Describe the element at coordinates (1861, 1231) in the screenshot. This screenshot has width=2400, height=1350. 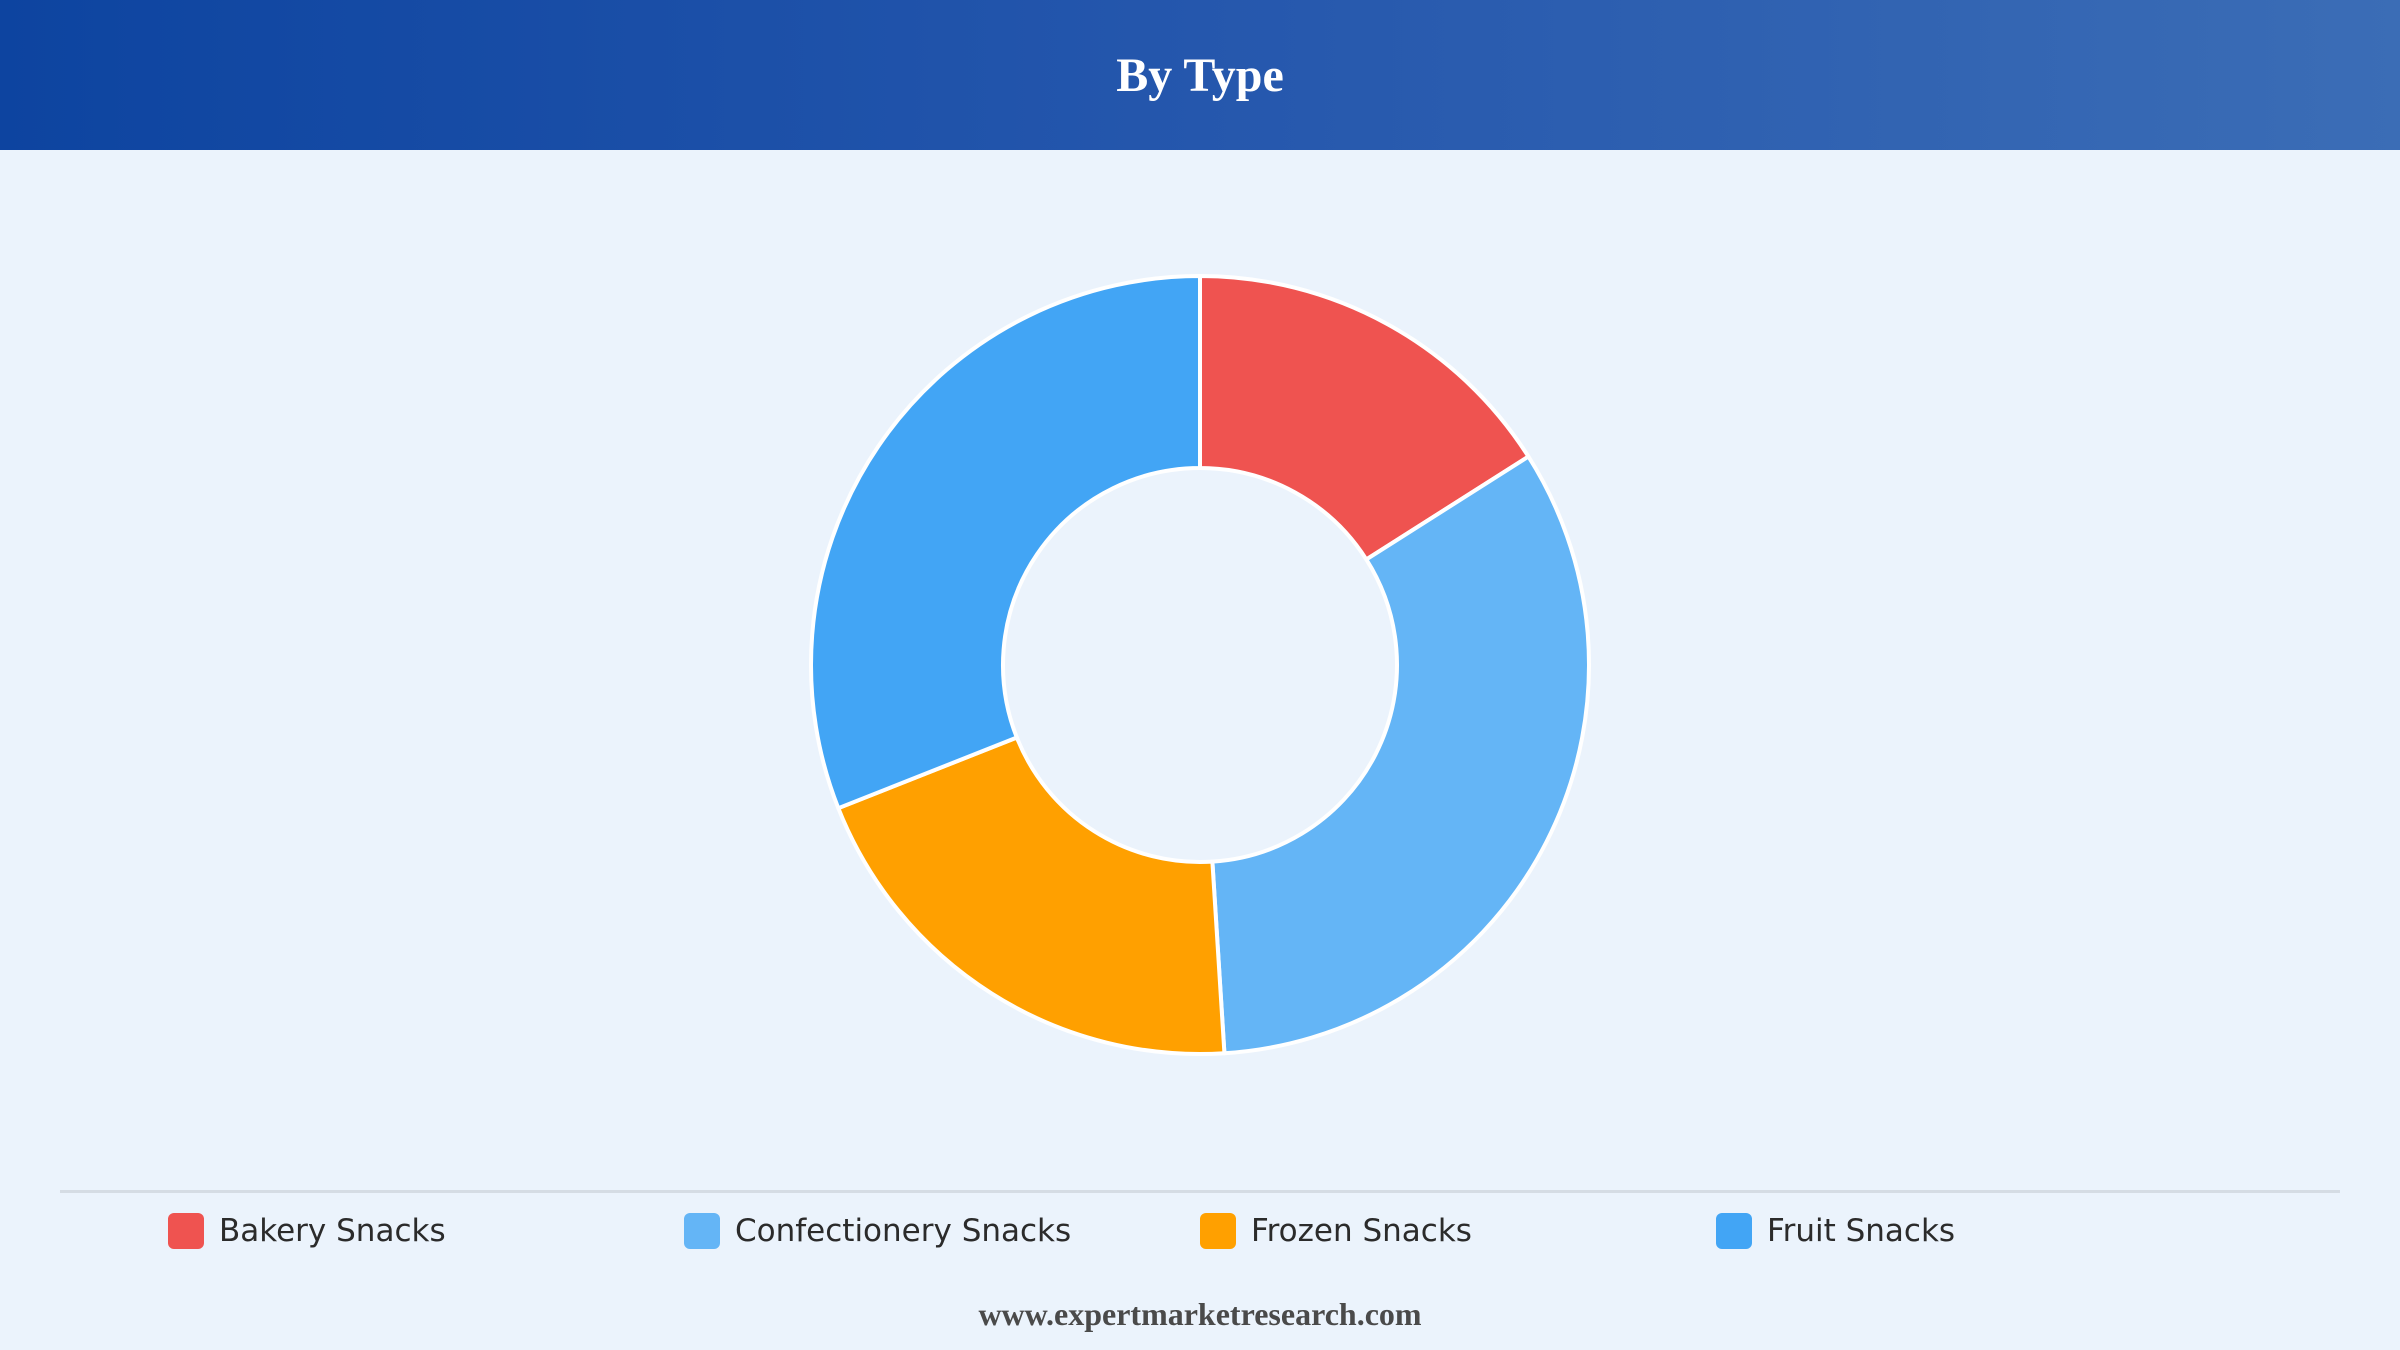
I see `legend-label: Fruit Snacks` at that location.